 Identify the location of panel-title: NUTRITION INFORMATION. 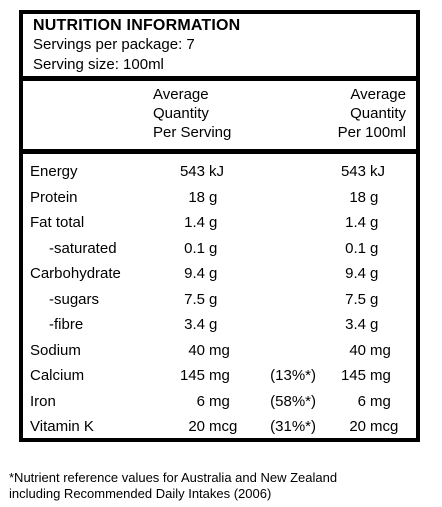
(137, 25).